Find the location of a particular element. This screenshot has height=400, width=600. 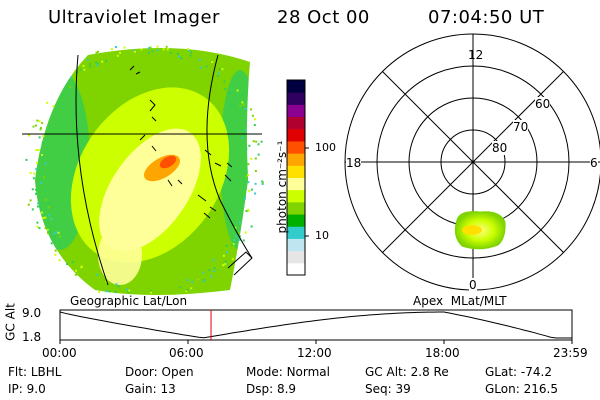

altitude-curve is located at coordinates (315, 325).